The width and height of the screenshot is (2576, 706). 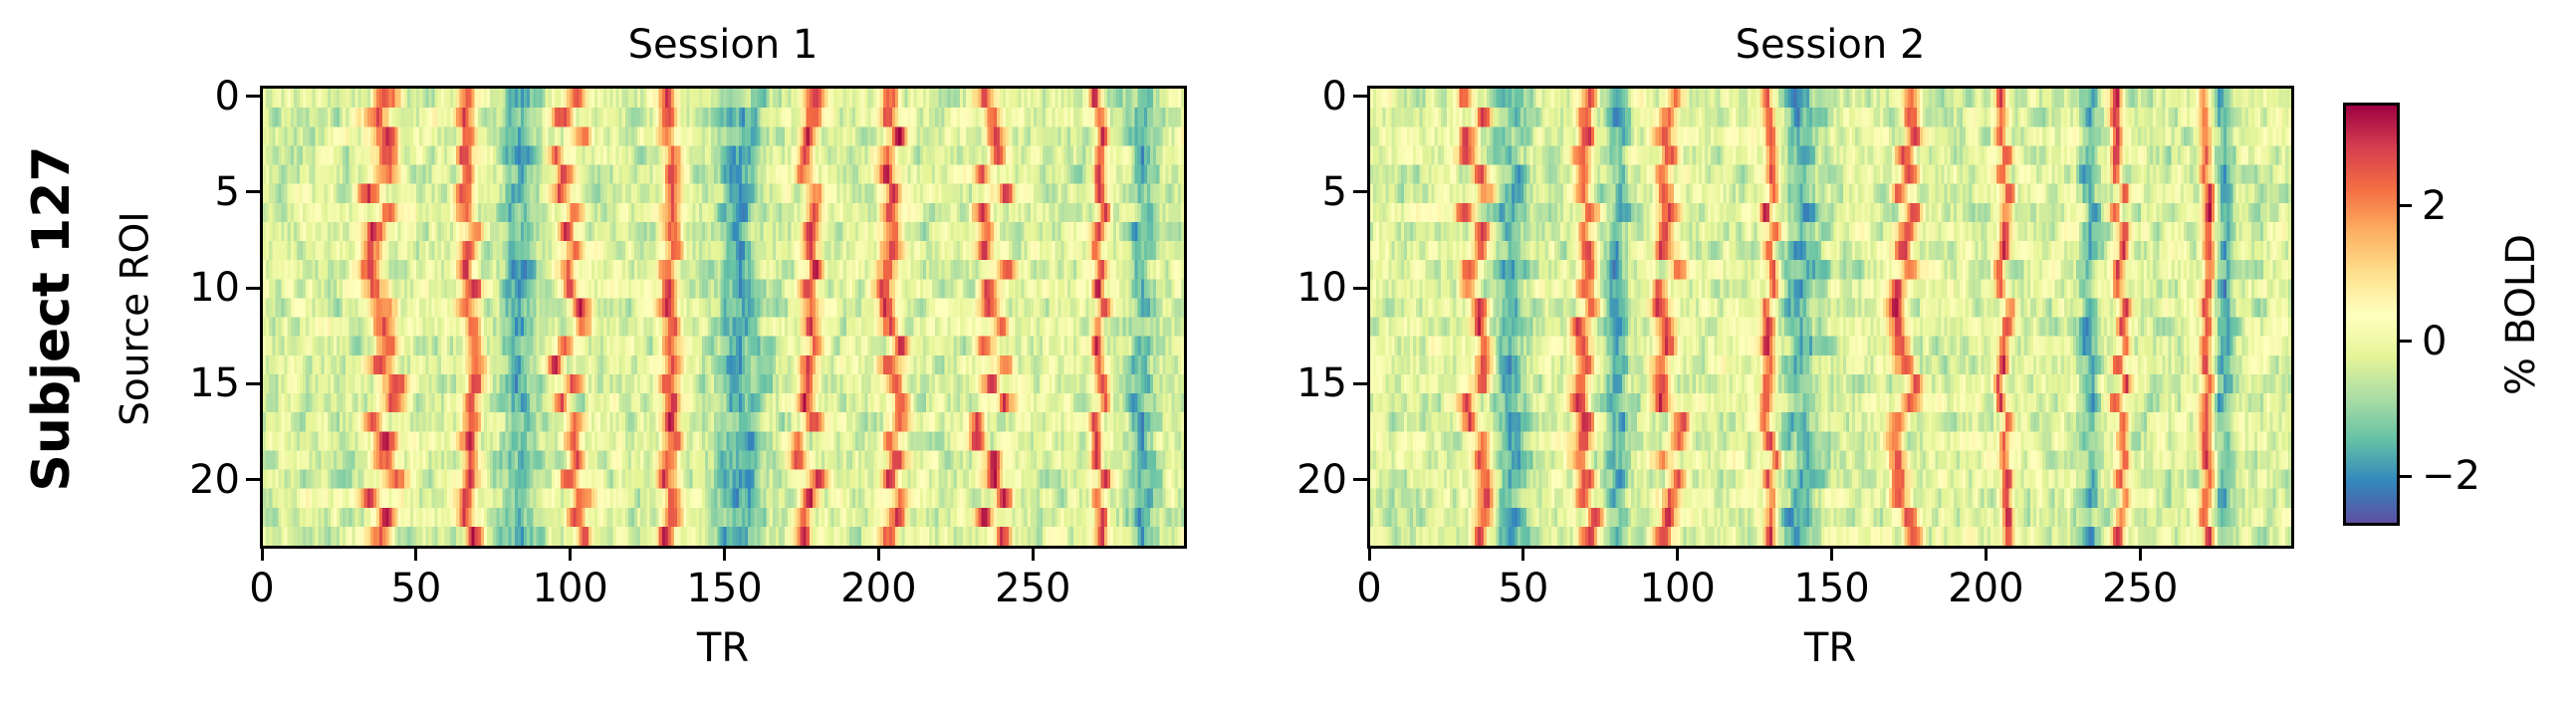 I want to click on colorbar-gradient, so click(x=2371, y=315).